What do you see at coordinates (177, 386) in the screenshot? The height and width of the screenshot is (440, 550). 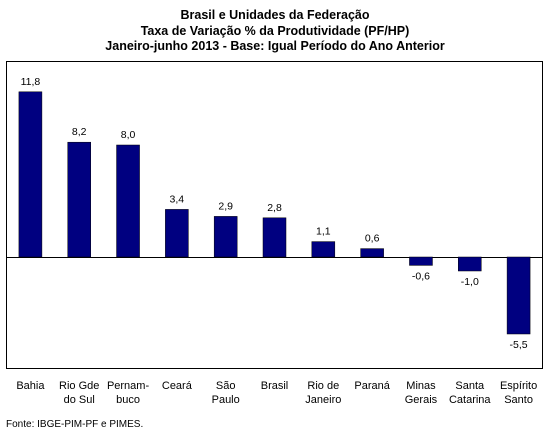 I see `category-label: Ceará` at bounding box center [177, 386].